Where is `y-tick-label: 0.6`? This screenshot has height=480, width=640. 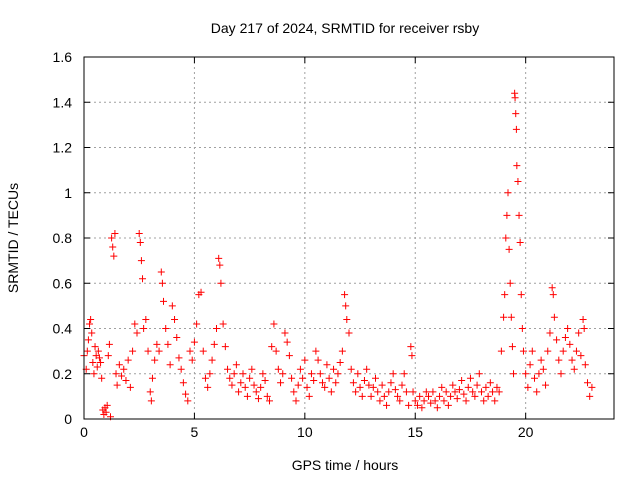 y-tick-label: 0.6 is located at coordinates (63, 283).